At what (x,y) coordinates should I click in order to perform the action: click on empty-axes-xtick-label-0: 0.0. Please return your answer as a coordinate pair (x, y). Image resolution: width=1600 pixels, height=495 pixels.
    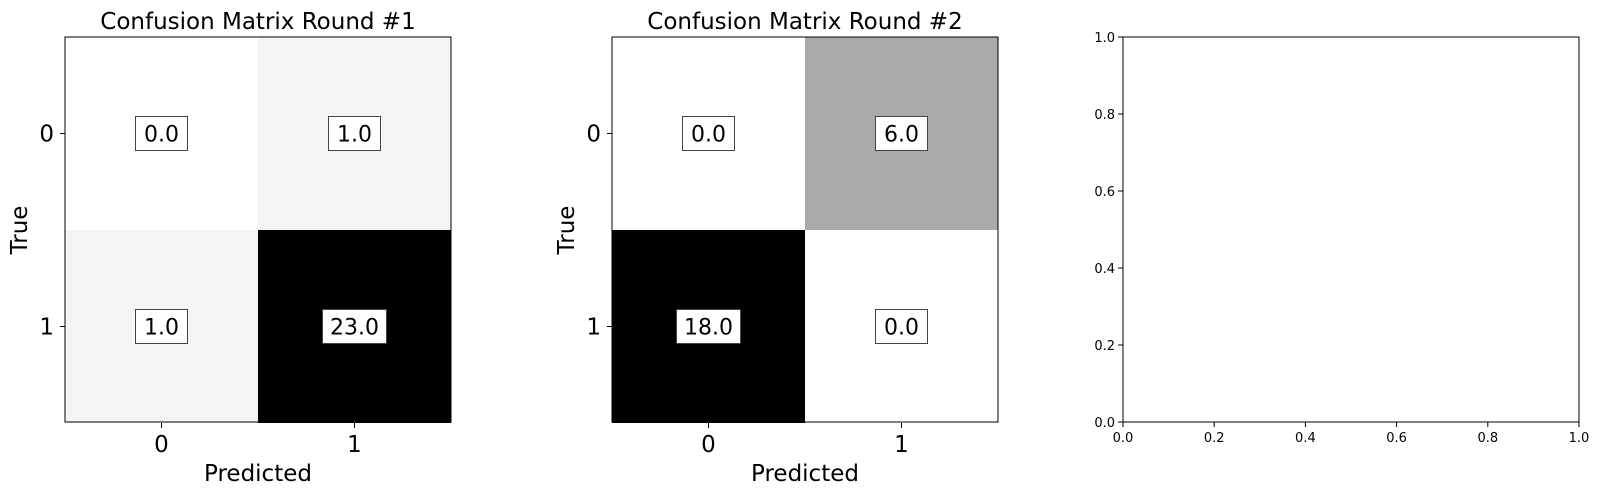
    Looking at the image, I should click on (1123, 438).